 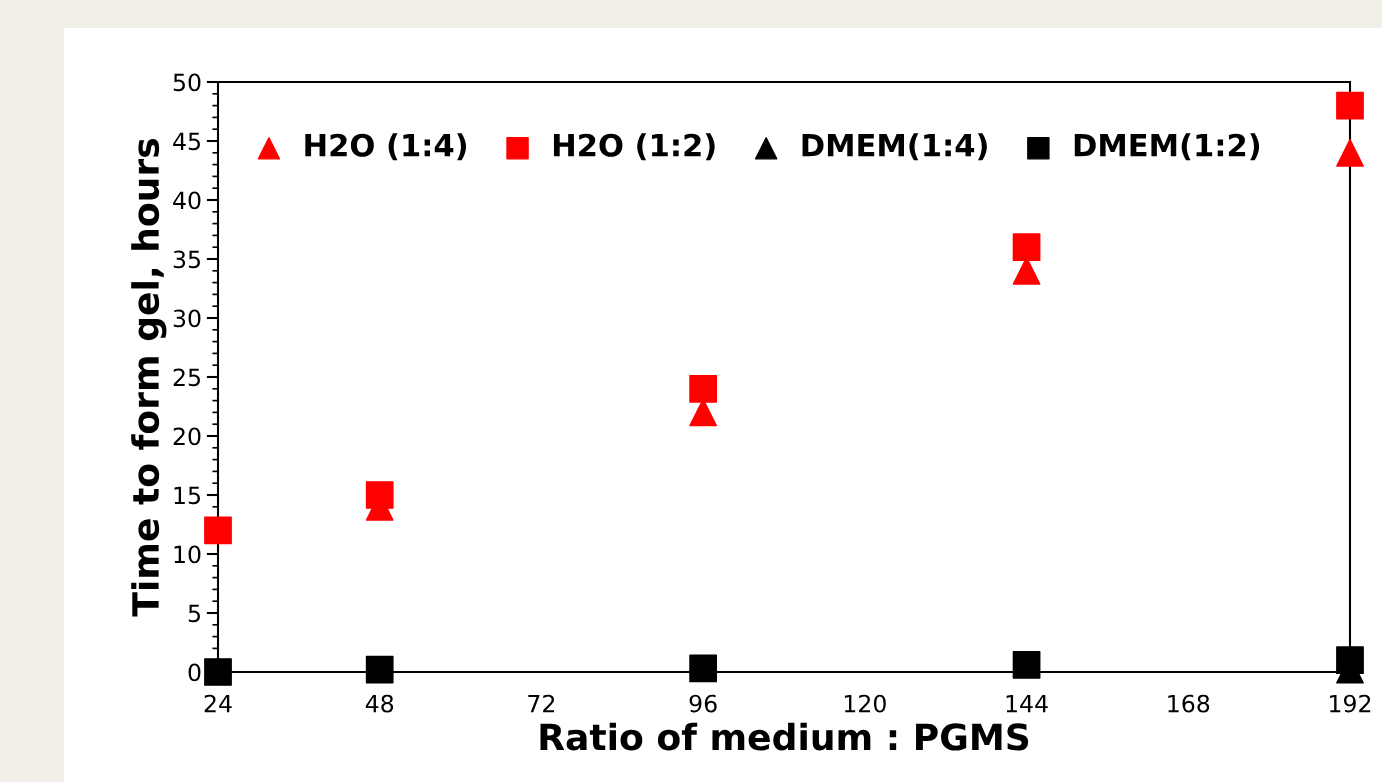 I want to click on y-tick-label: 15, so click(x=187, y=495).